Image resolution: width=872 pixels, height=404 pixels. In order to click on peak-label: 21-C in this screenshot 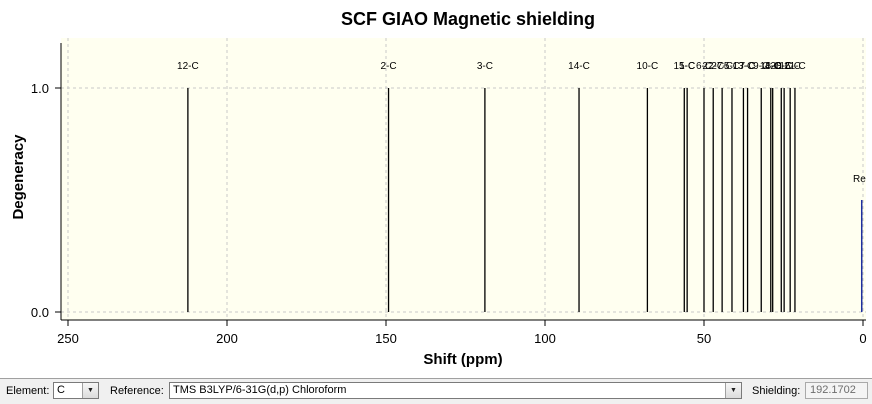, I will do `click(795, 66)`.